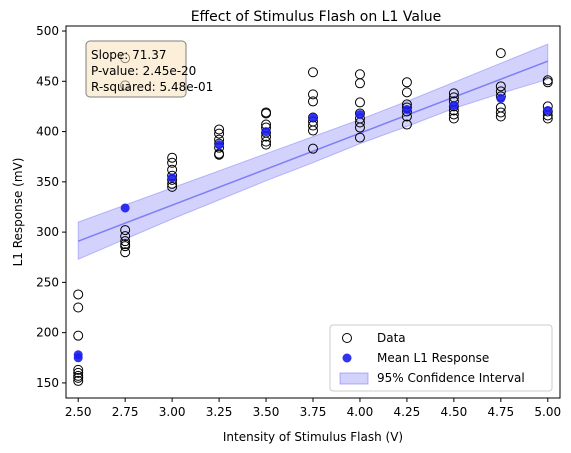 This screenshot has width=571, height=453. What do you see at coordinates (391, 338) in the screenshot?
I see `legend-label-data: Data` at bounding box center [391, 338].